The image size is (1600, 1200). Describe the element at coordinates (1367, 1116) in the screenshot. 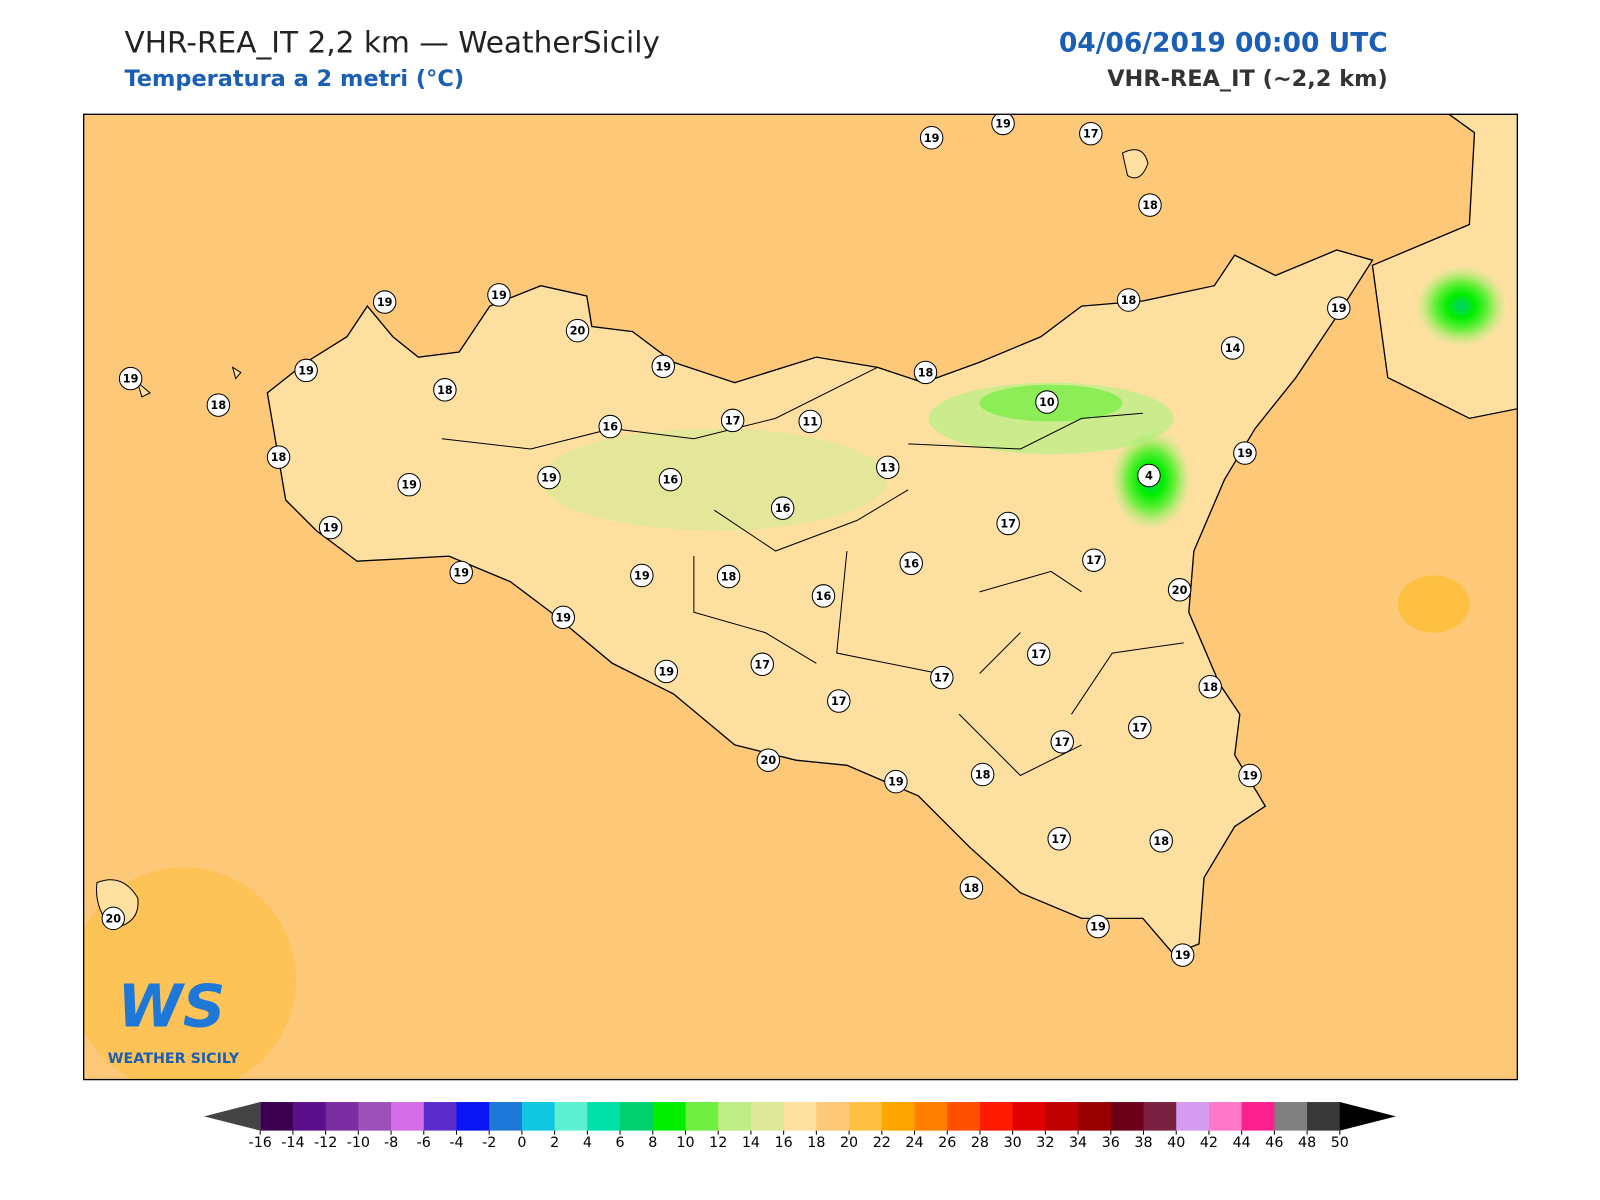

I see `colorbar-extend-over` at that location.